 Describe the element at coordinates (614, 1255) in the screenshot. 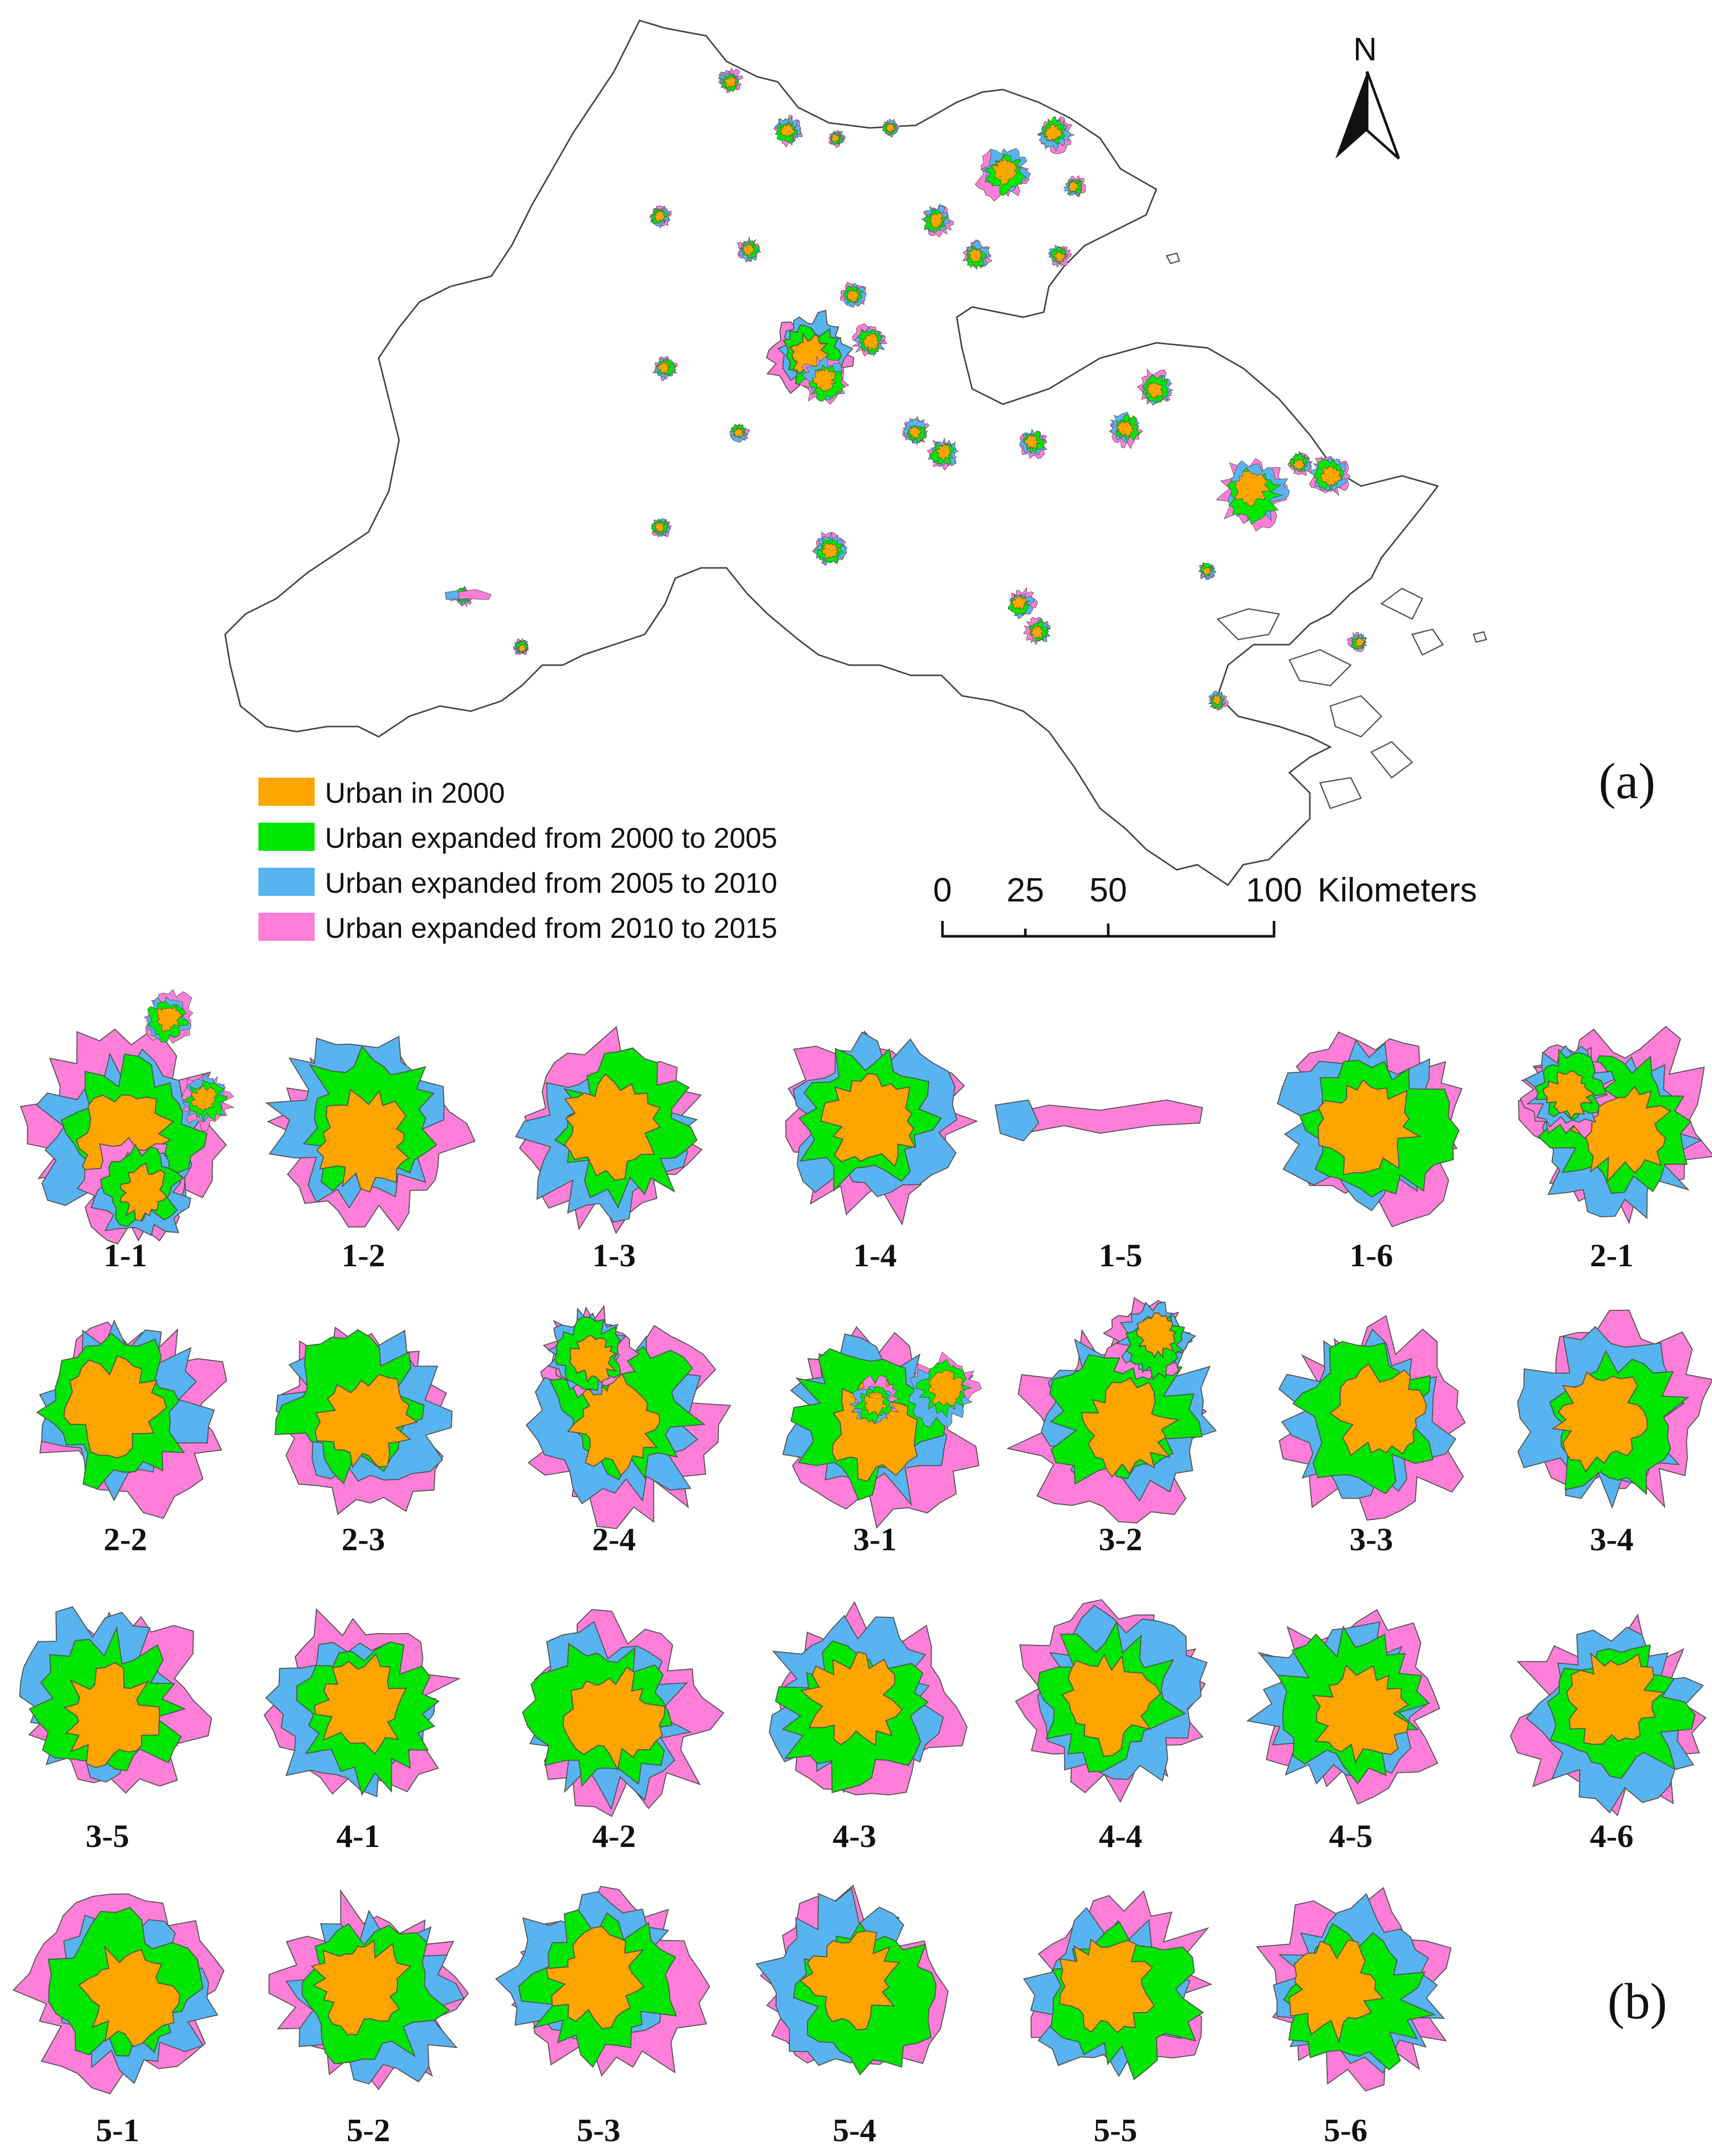

I see `city-label: 1-3` at that location.